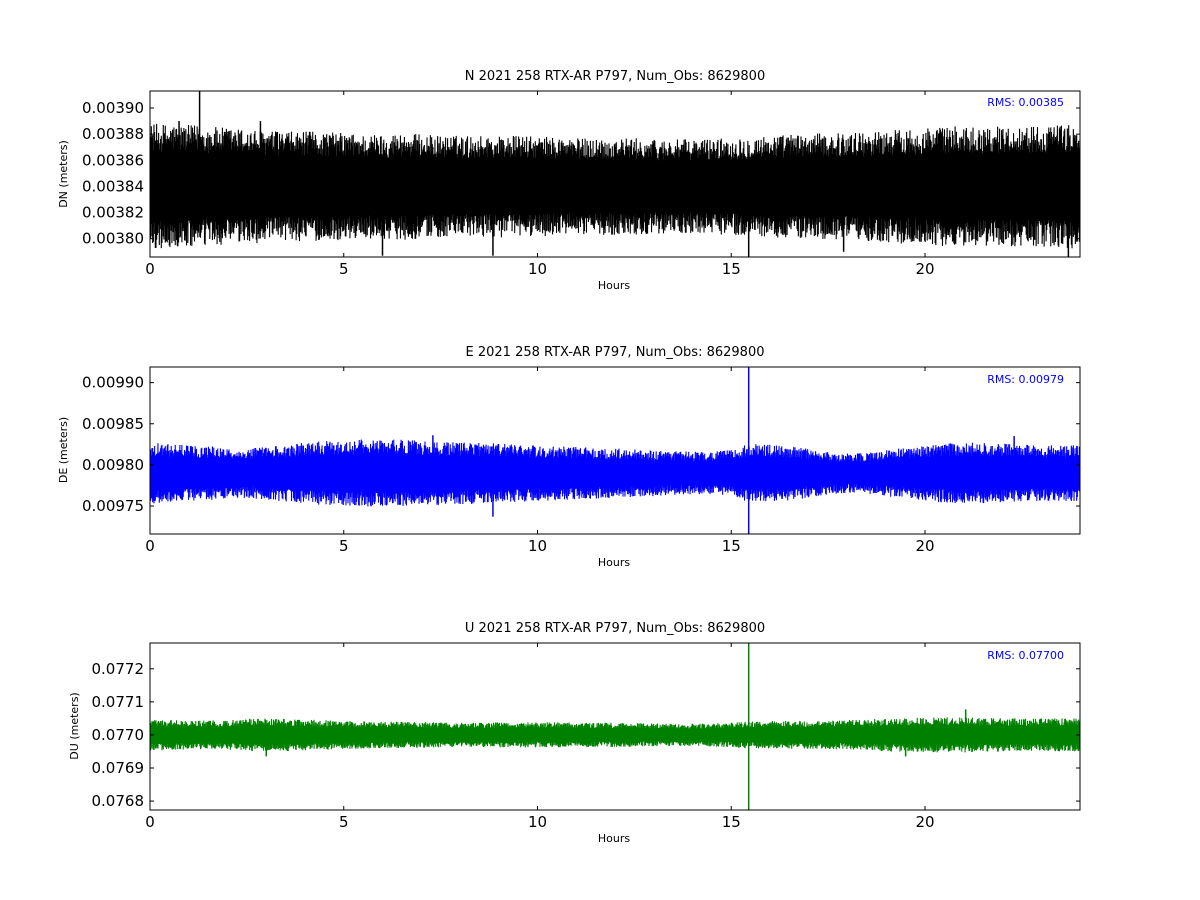  I want to click on rms-annotation: RMS: 0.00979, so click(1025, 379).